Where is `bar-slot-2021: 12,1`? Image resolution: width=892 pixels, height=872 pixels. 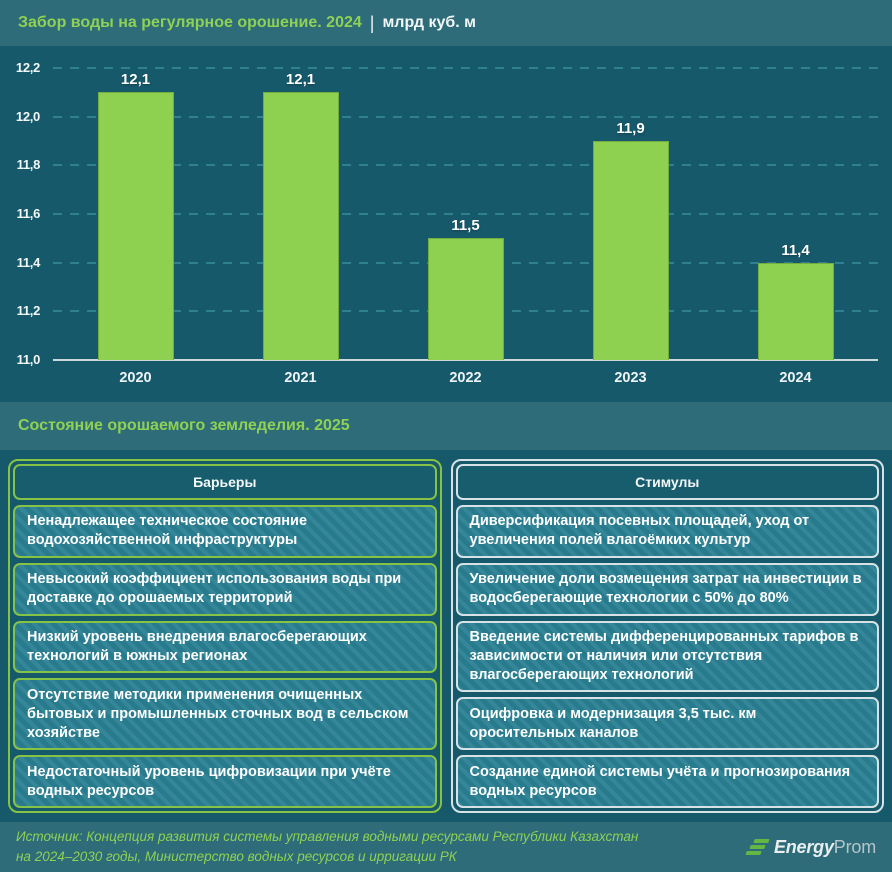
bar-slot-2021: 12,1 is located at coordinates (300, 214).